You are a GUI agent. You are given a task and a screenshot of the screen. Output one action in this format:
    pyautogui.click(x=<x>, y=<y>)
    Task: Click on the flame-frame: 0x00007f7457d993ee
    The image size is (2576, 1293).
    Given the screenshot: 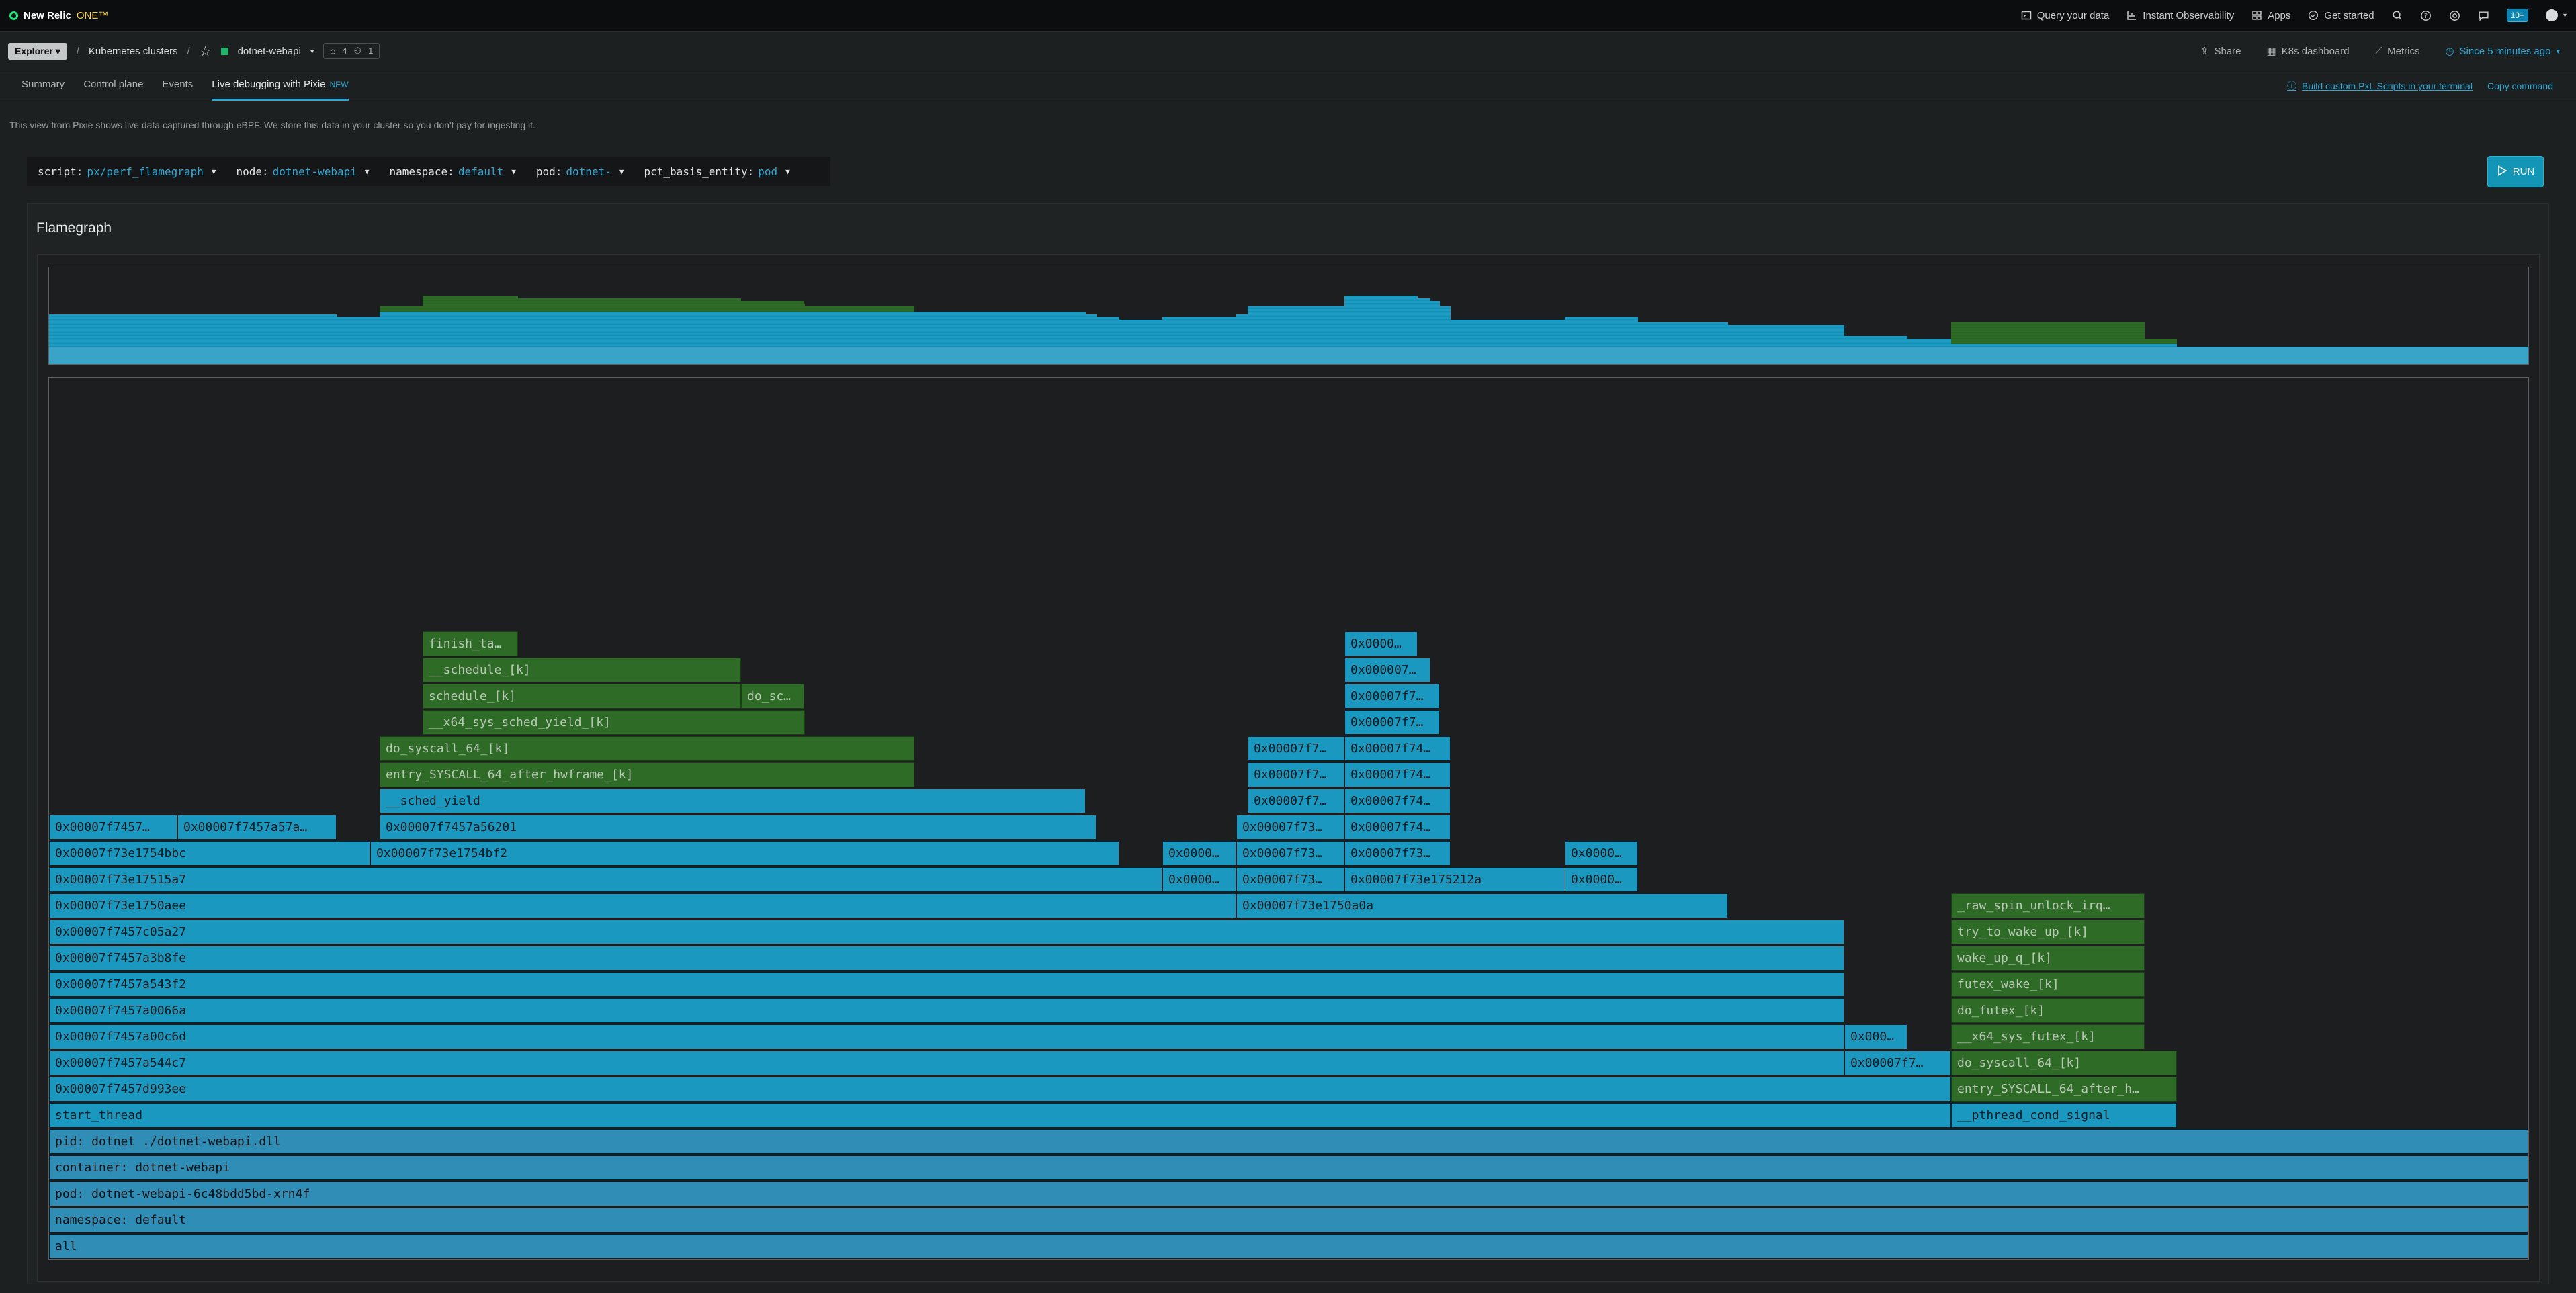 What is the action you would take?
    pyautogui.click(x=1000, y=1089)
    